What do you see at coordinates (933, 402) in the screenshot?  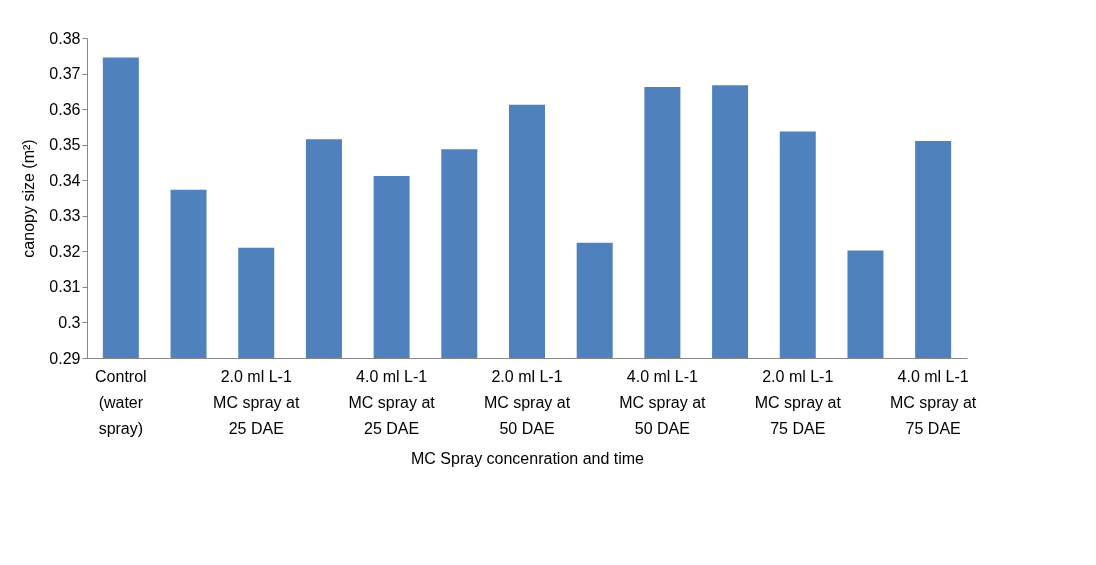 I see `x-tick-label: 4.0 ml L-1 MC spray at 75 DAE` at bounding box center [933, 402].